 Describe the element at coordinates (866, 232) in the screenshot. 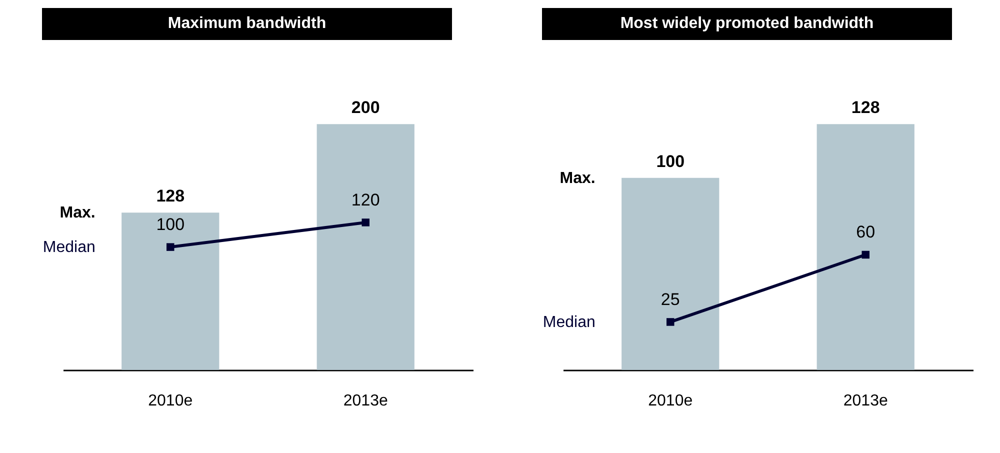

I see `data-label: 60` at that location.